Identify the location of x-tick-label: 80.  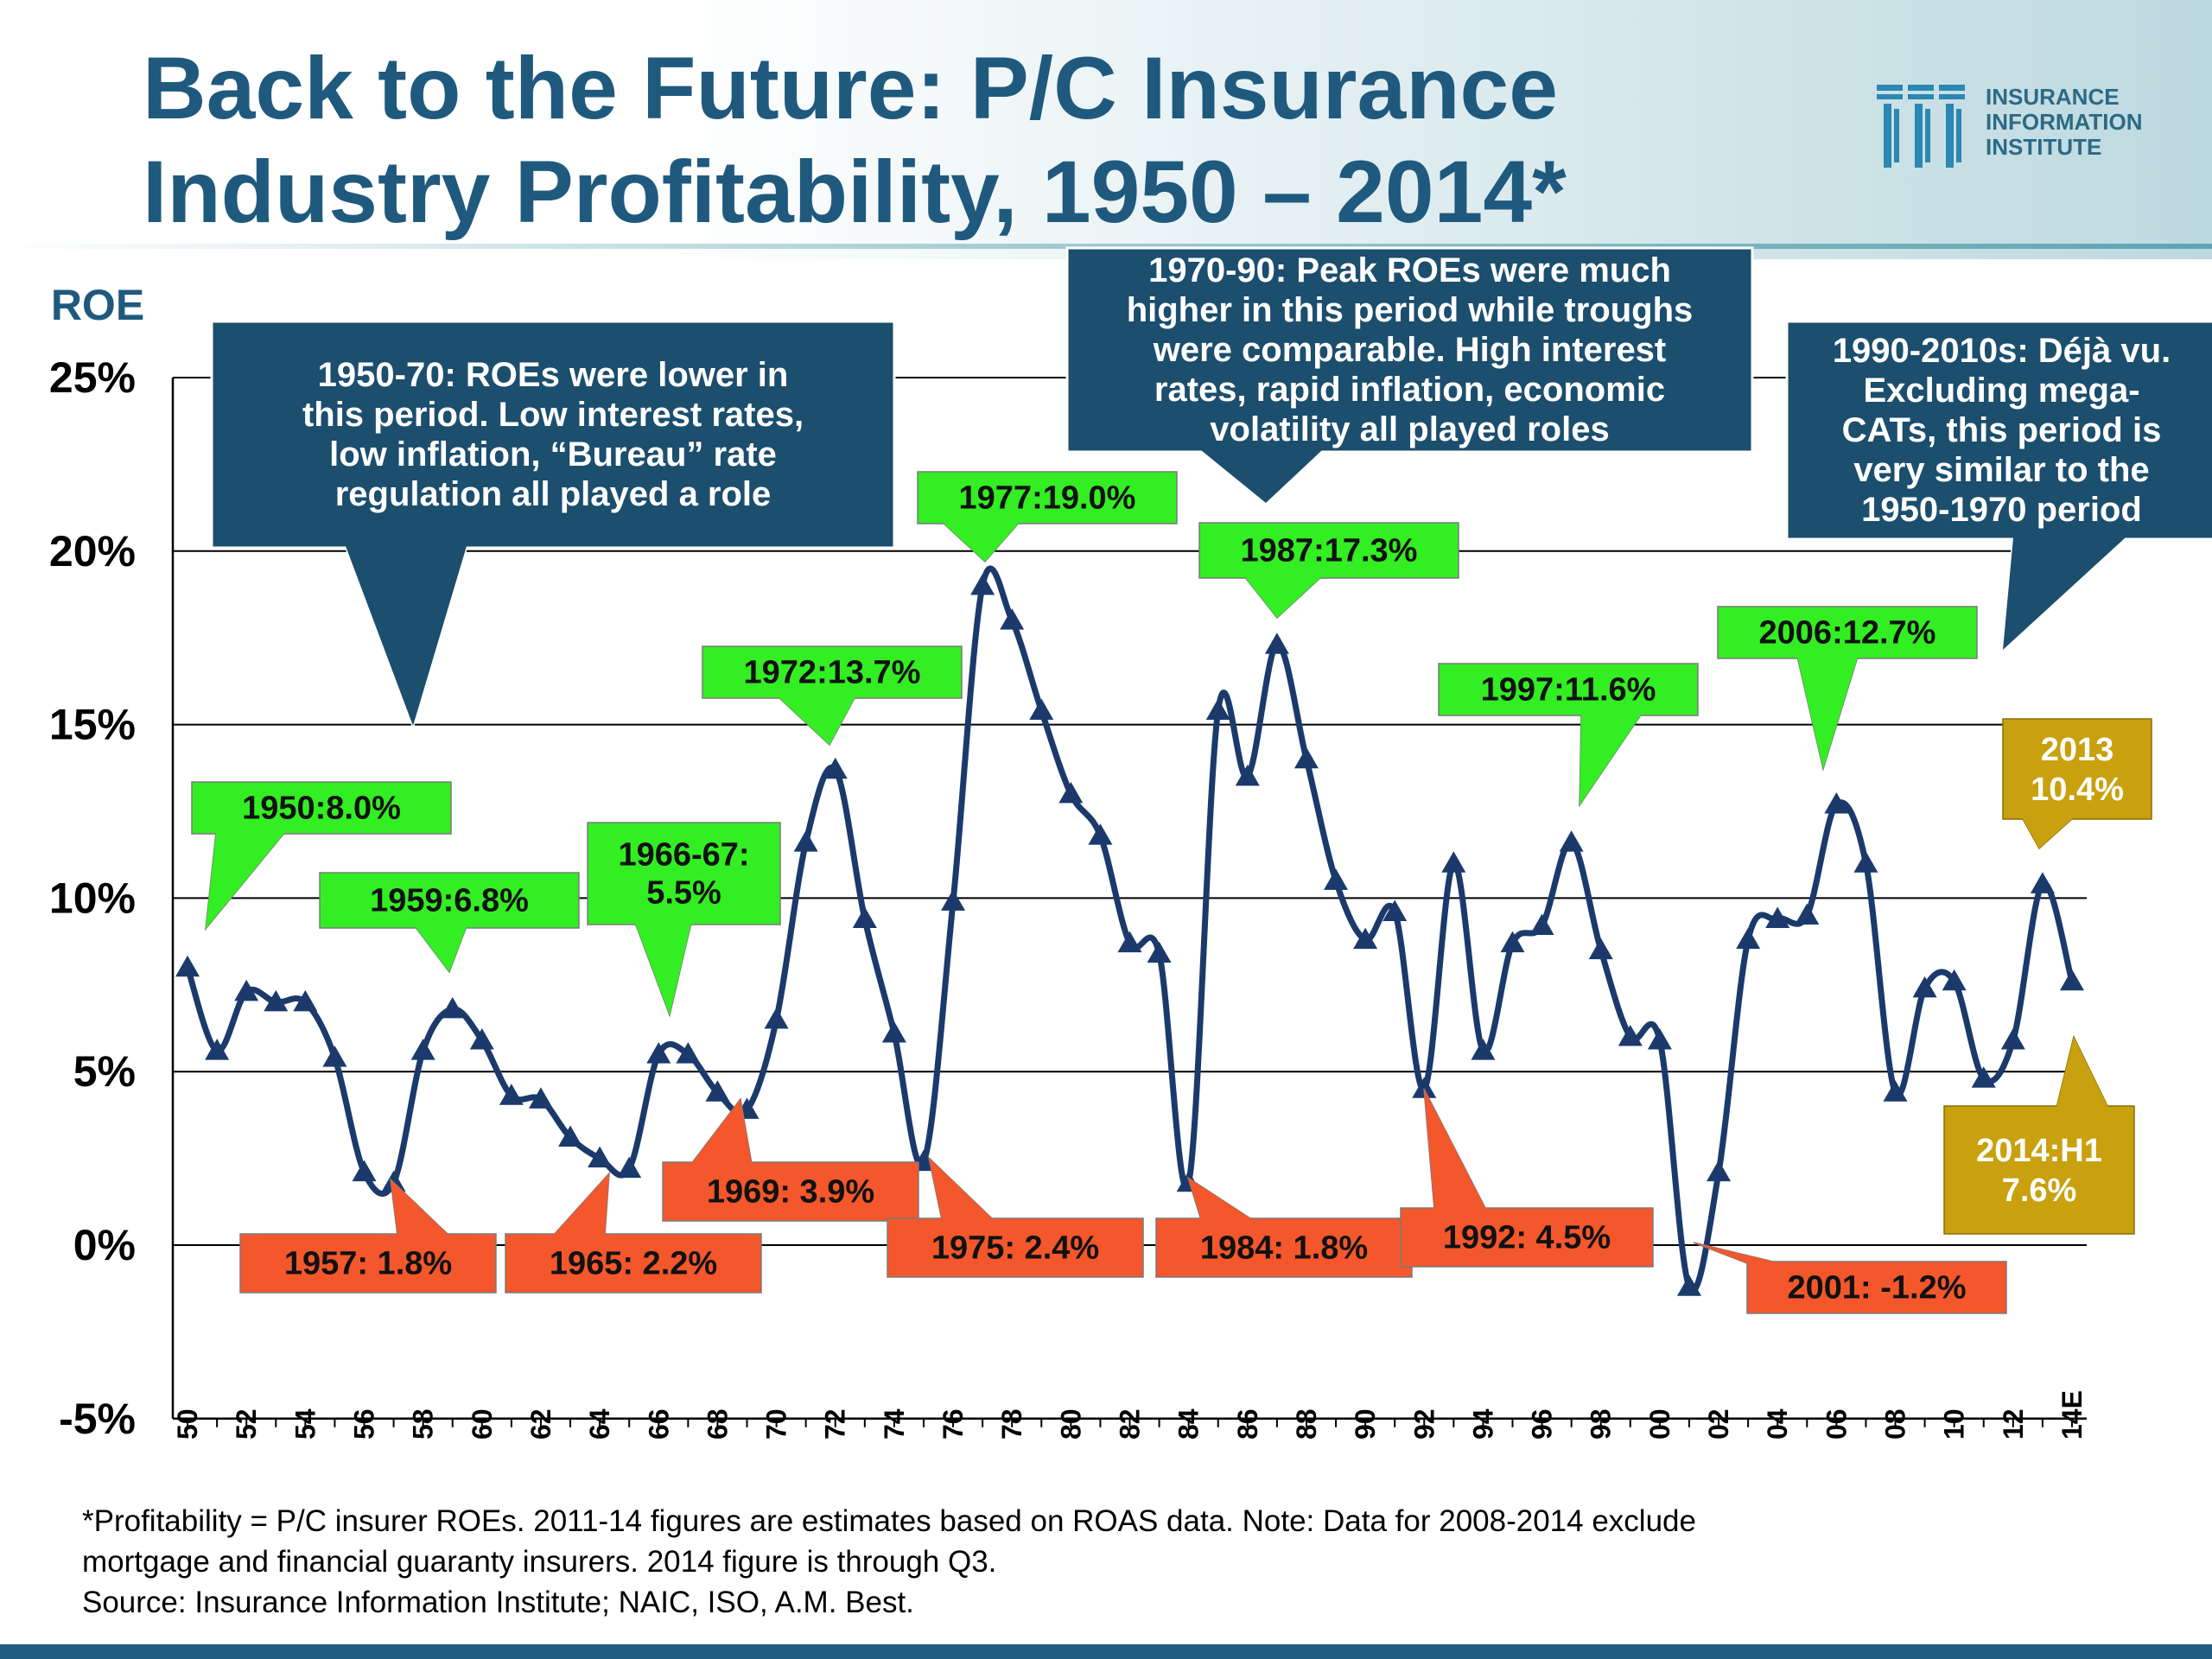
(1070, 1424).